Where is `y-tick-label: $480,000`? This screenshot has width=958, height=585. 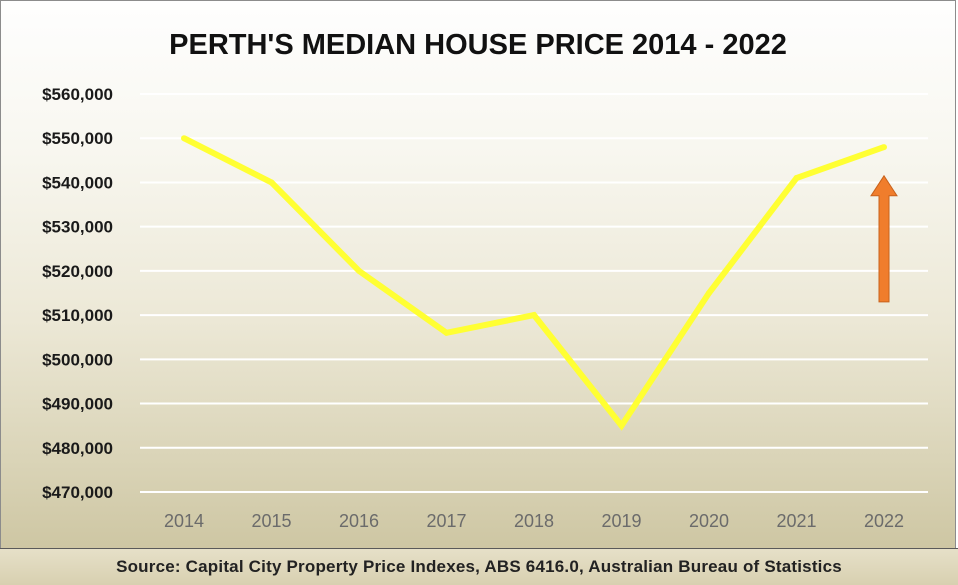 y-tick-label: $480,000 is located at coordinates (77, 448).